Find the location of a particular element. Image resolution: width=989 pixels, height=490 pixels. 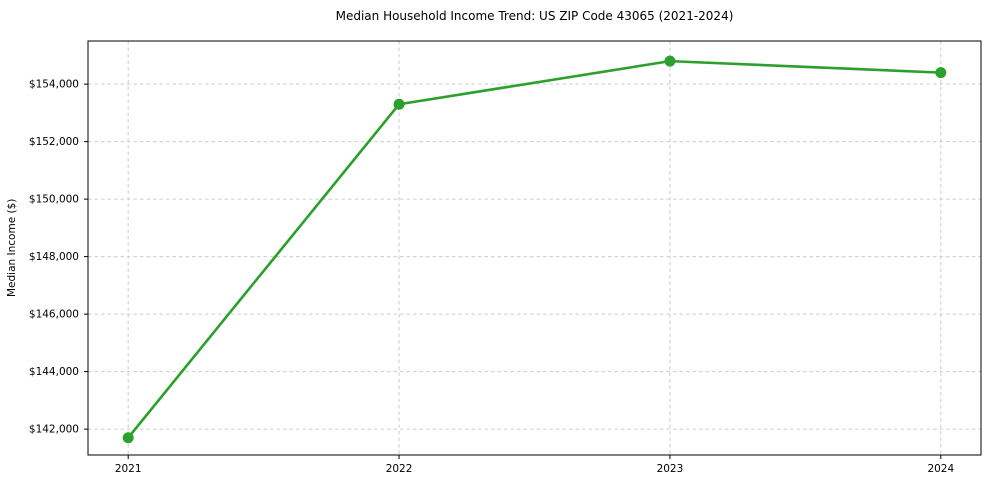

y-tick-label: $142,000 is located at coordinates (54, 430).